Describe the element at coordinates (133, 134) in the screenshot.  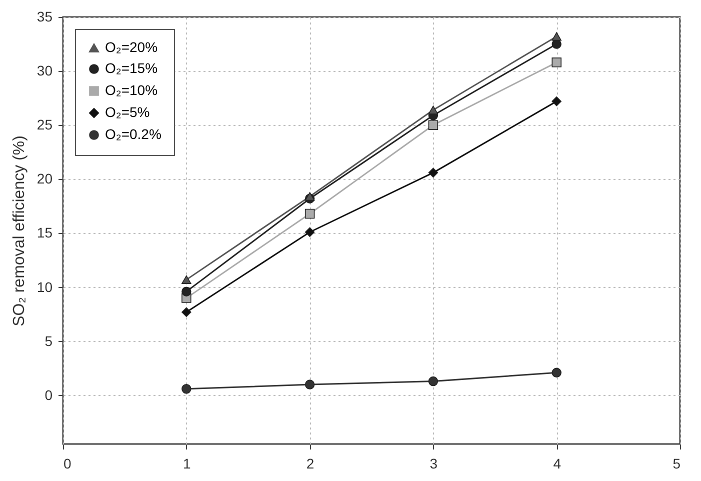
I see `legend-label: O₂=0.2%` at that location.